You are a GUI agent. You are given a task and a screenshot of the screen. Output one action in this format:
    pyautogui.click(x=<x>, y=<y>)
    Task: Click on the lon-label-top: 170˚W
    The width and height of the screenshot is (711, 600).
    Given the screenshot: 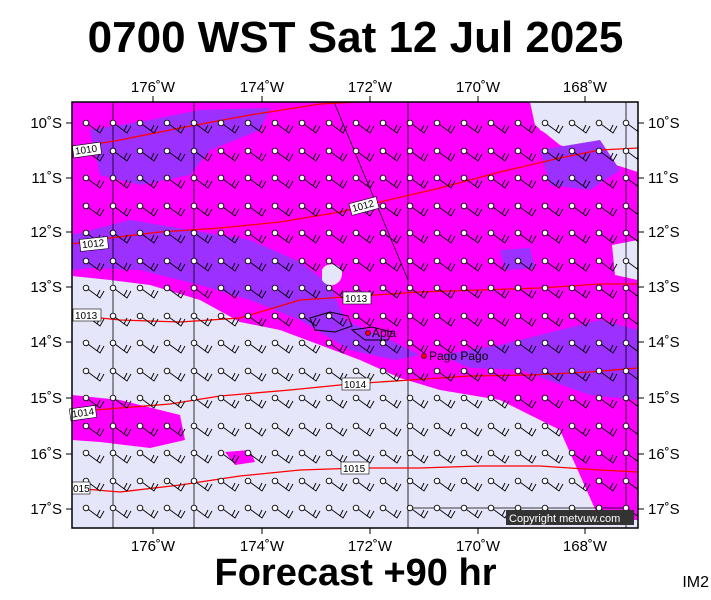 What is the action you would take?
    pyautogui.click(x=478, y=87)
    